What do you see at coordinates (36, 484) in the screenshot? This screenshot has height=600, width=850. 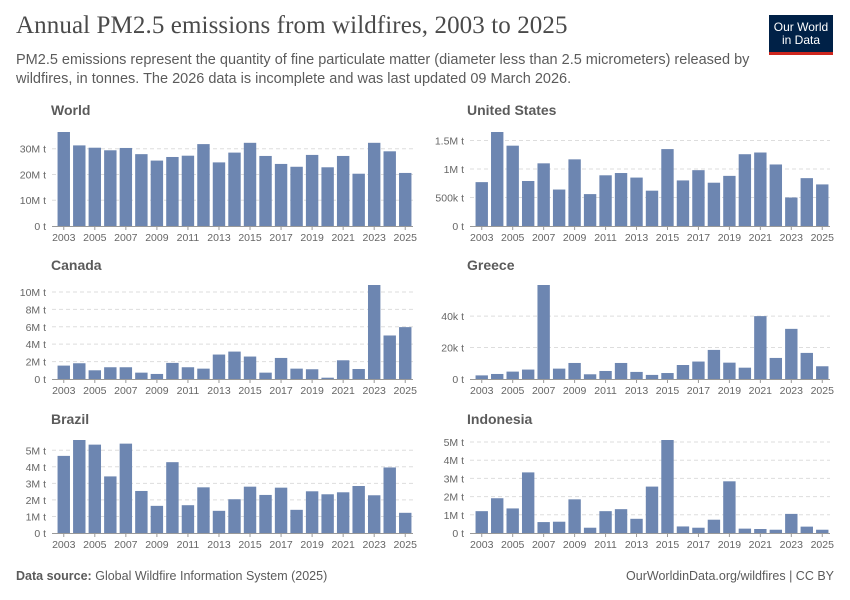 I see `y-tick-label: 3M t` at bounding box center [36, 484].